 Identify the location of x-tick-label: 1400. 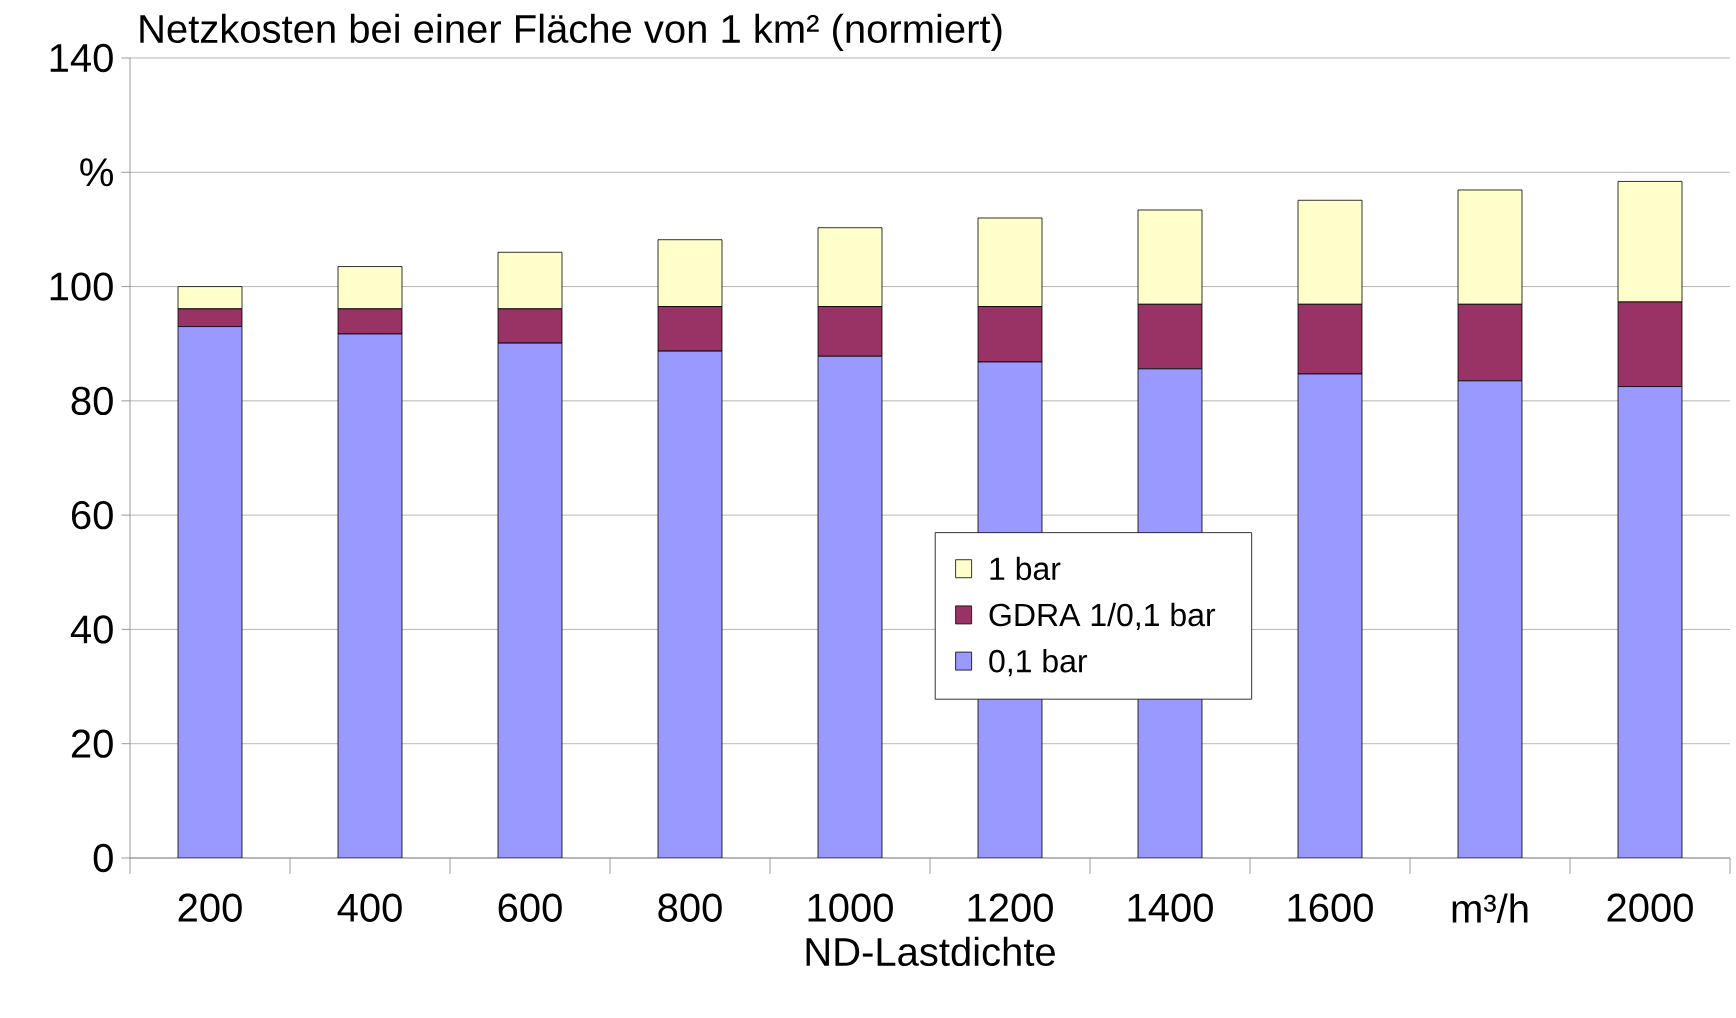
(1170, 907).